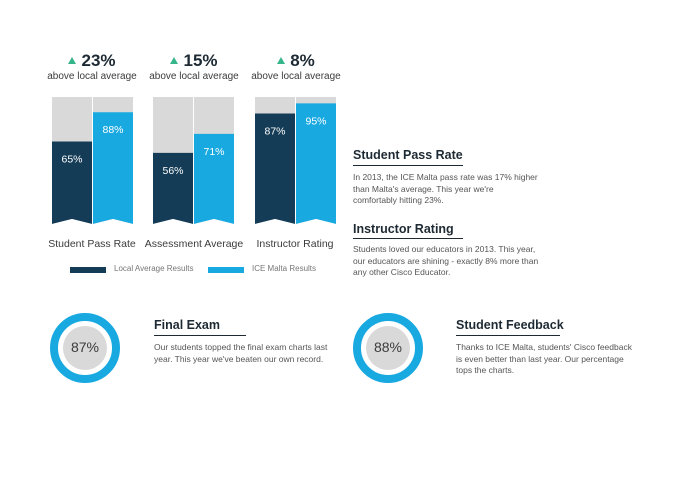  I want to click on category-label: Instructor Rating, so click(295, 244).